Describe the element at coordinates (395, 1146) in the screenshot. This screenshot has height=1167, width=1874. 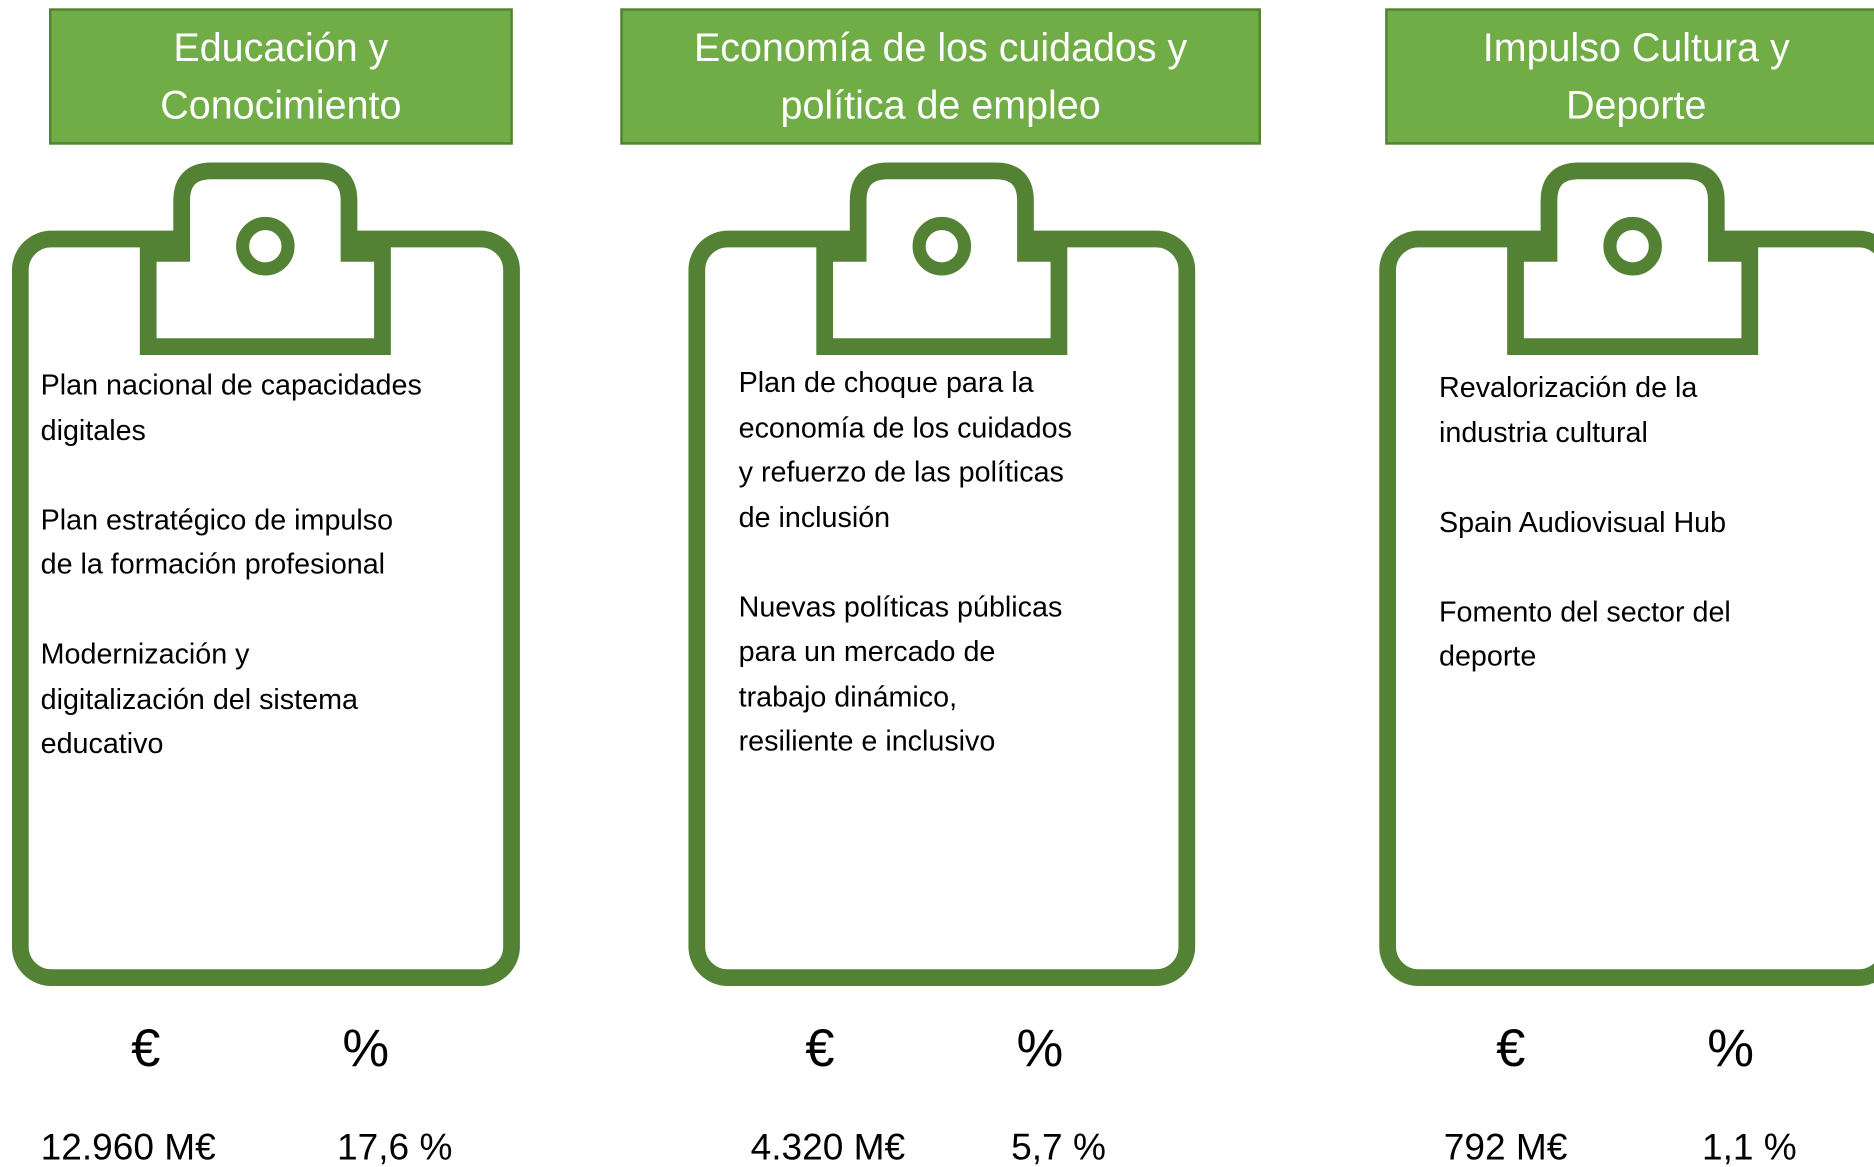
I see `share: 17,6 %` at that location.